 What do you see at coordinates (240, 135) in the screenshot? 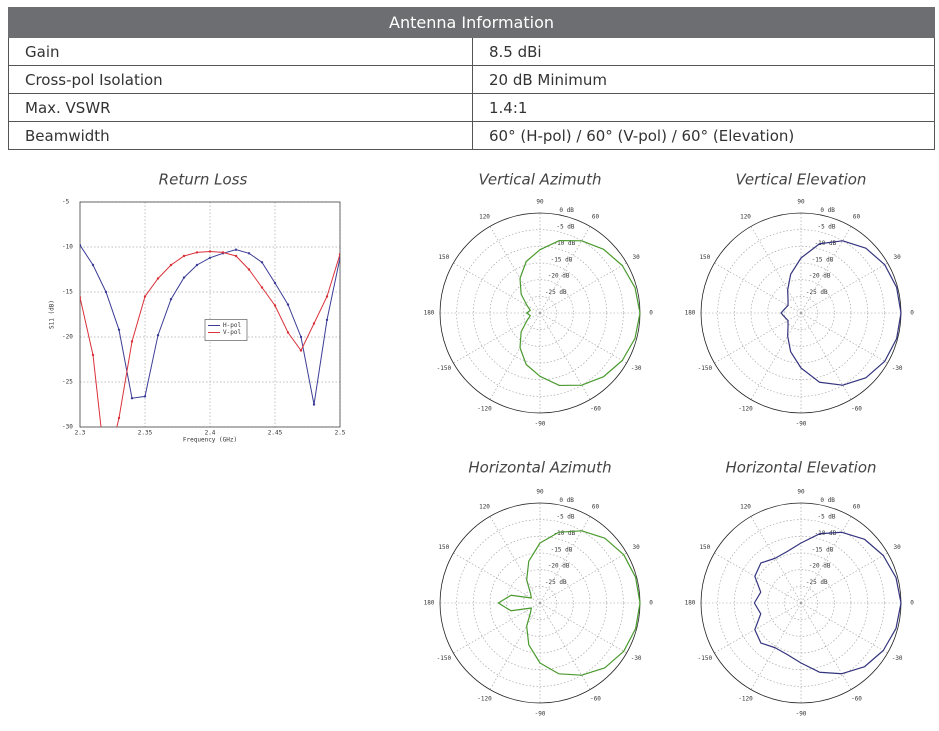
I see `cell: Beamwidth` at bounding box center [240, 135].